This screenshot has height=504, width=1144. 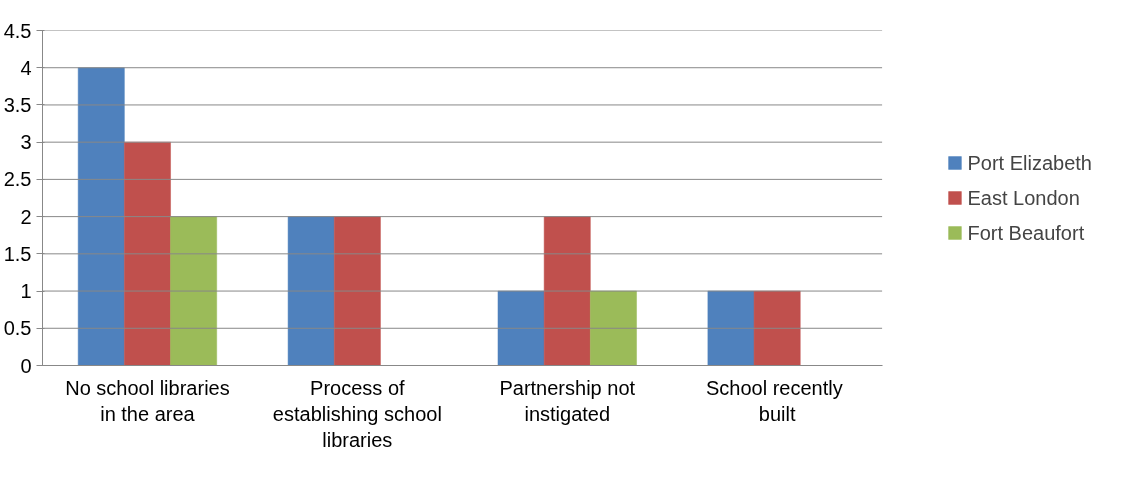 What do you see at coordinates (17, 179) in the screenshot?
I see `y-tick-label: 2.5` at bounding box center [17, 179].